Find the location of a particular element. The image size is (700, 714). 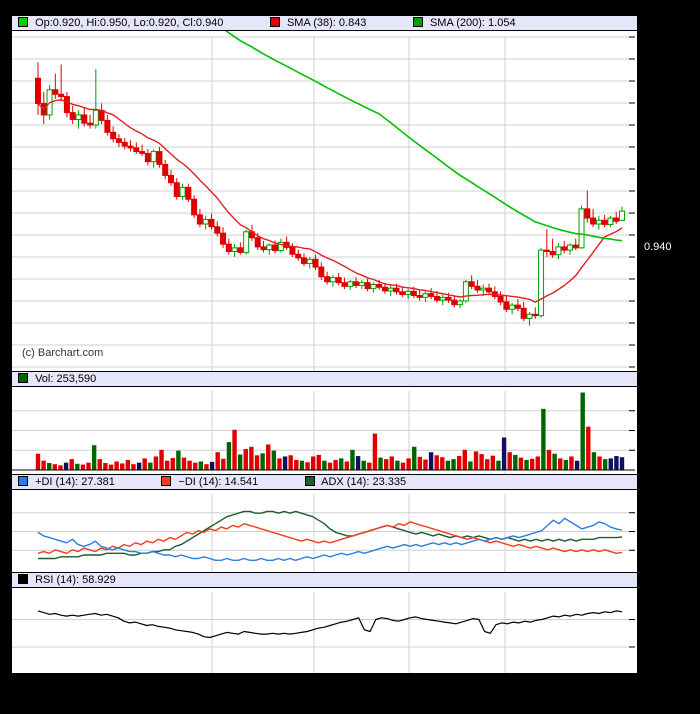

volume-swatch is located at coordinates (23, 378).